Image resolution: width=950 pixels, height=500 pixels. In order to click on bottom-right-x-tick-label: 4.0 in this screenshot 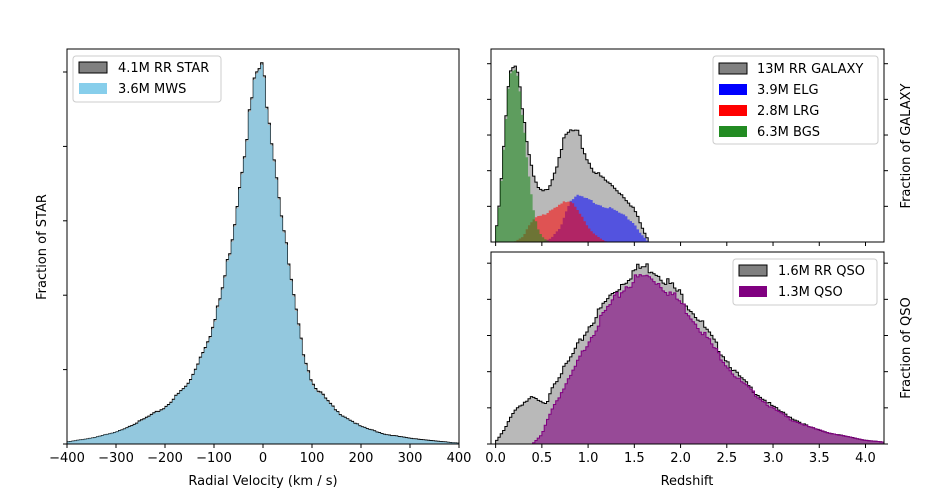, I will do `click(865, 458)`.